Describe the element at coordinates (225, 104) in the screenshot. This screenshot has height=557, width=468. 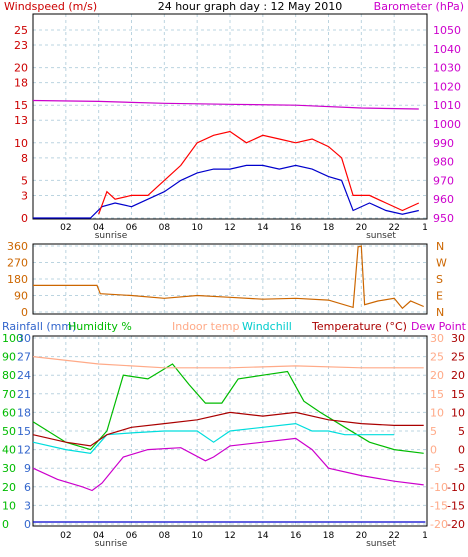
I see `series-line-right` at that location.